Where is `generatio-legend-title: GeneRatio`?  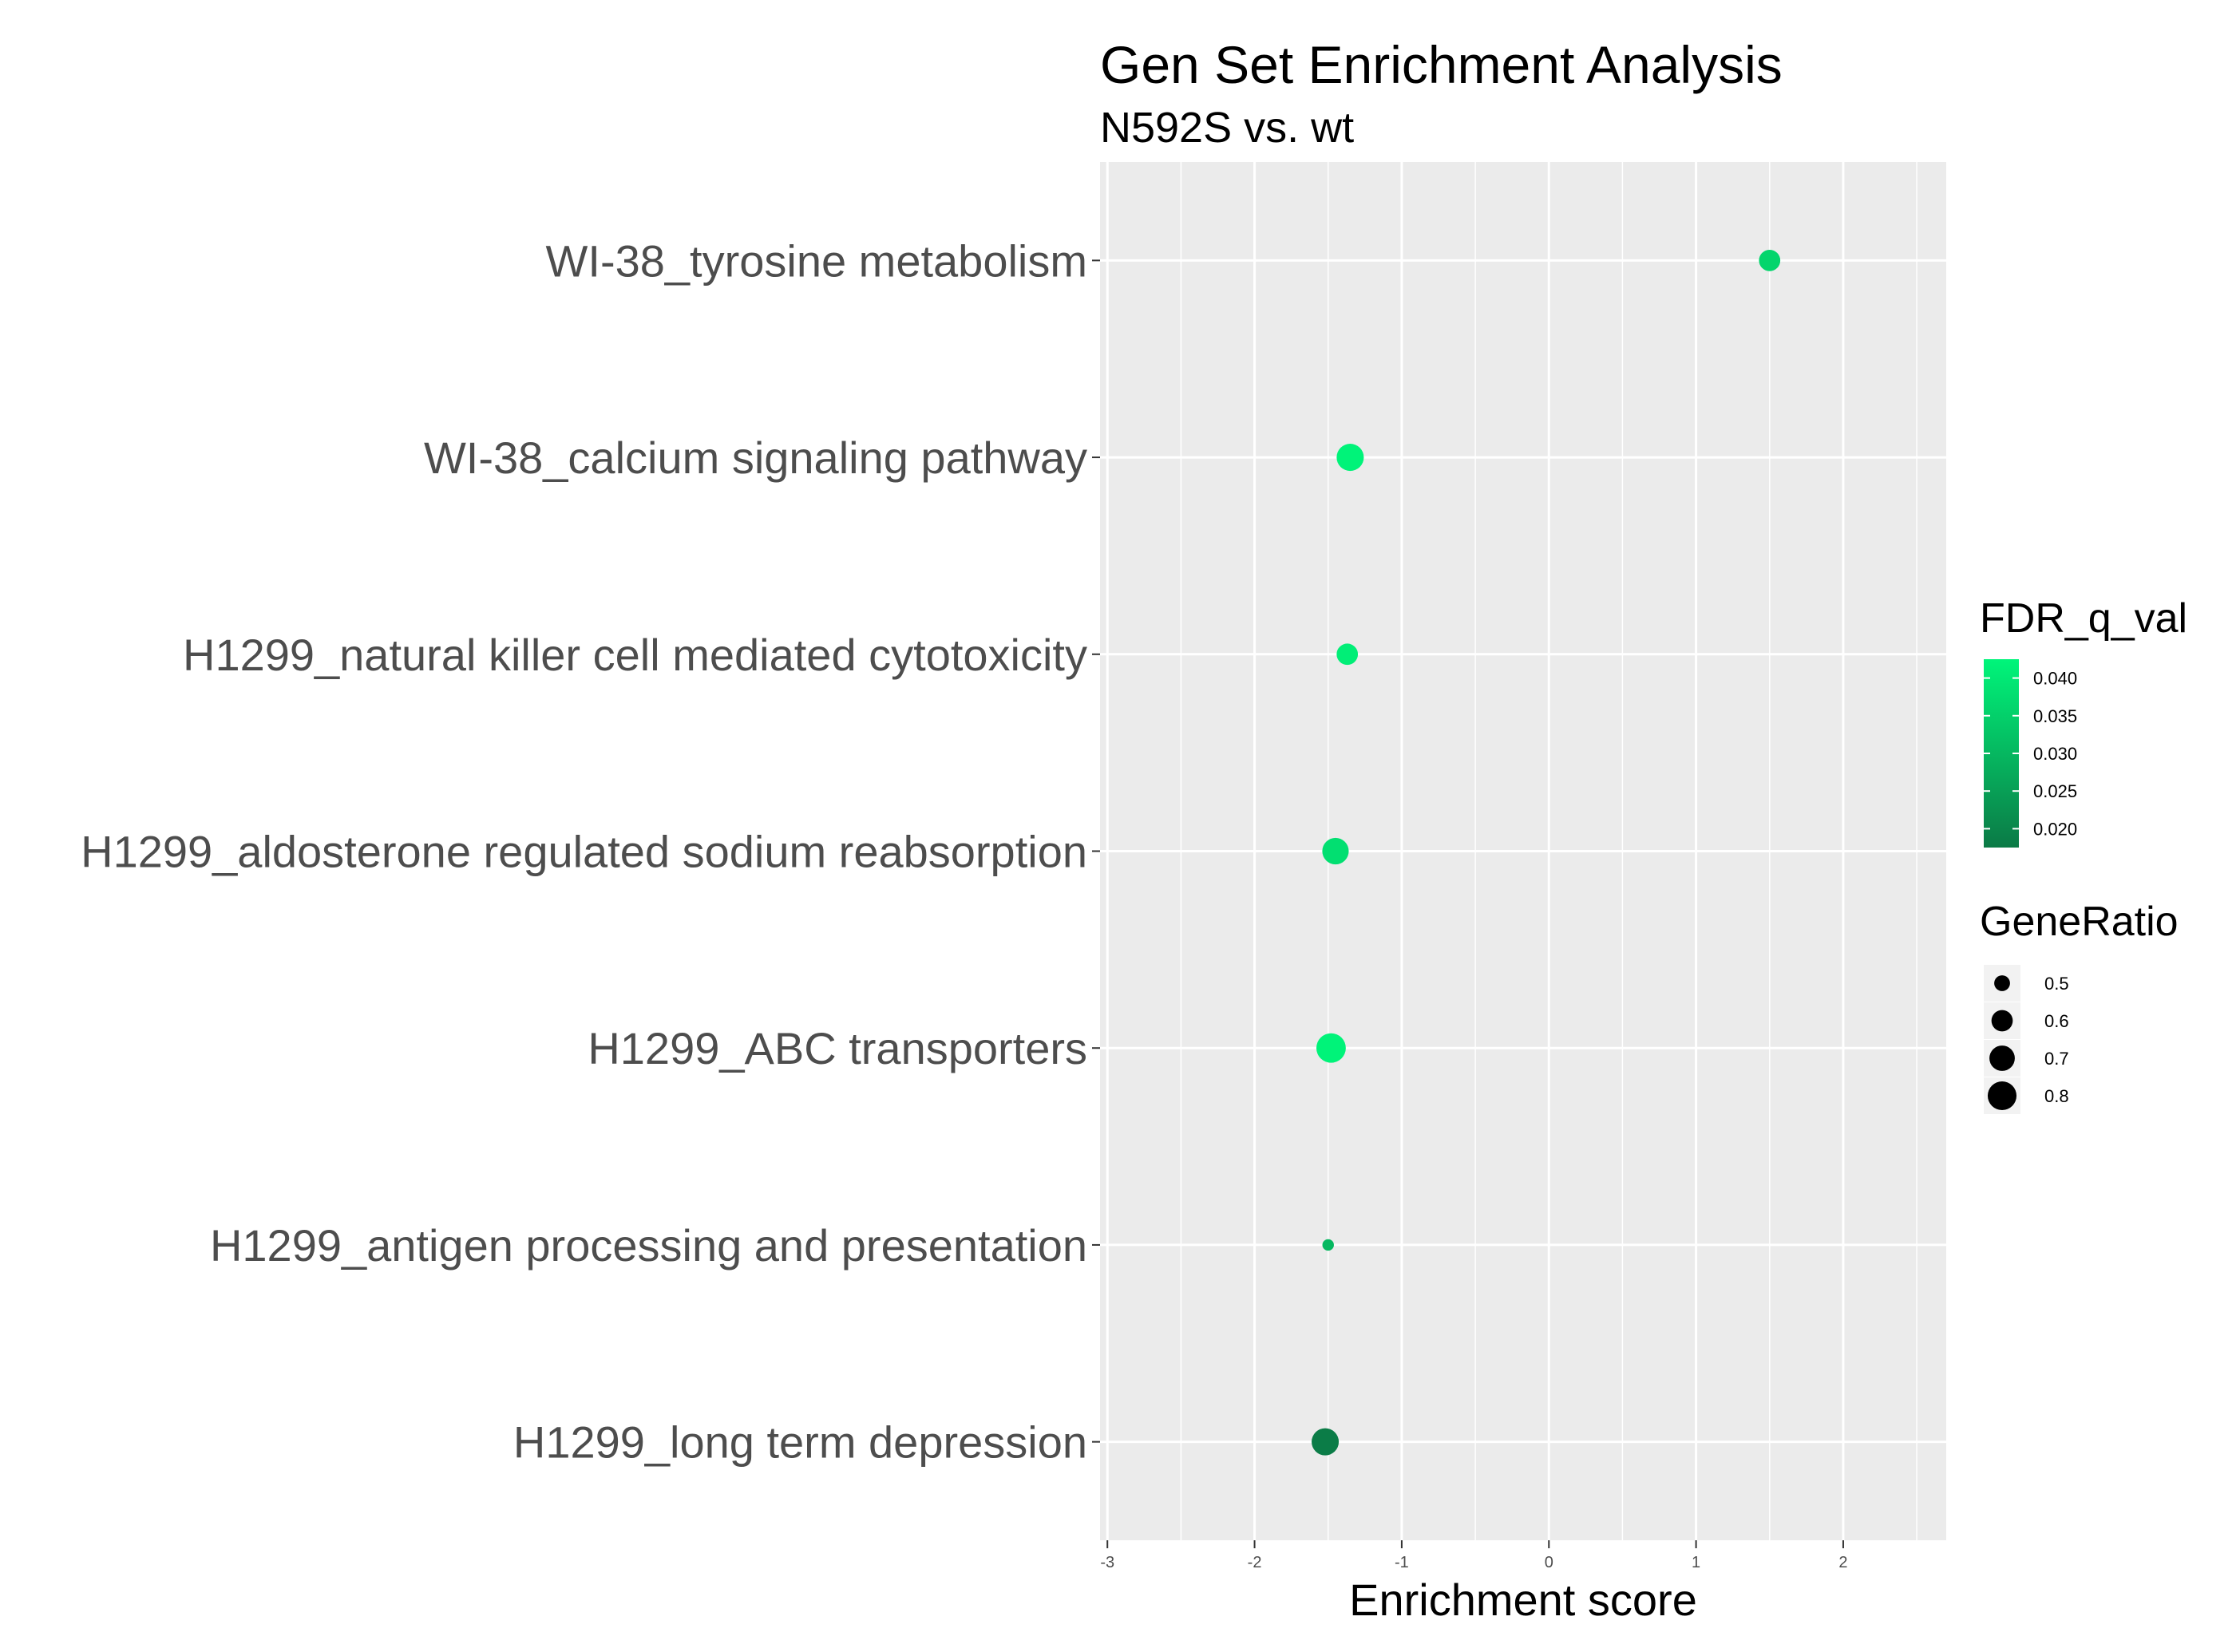
generatio-legend-title: GeneRatio is located at coordinates (2079, 922).